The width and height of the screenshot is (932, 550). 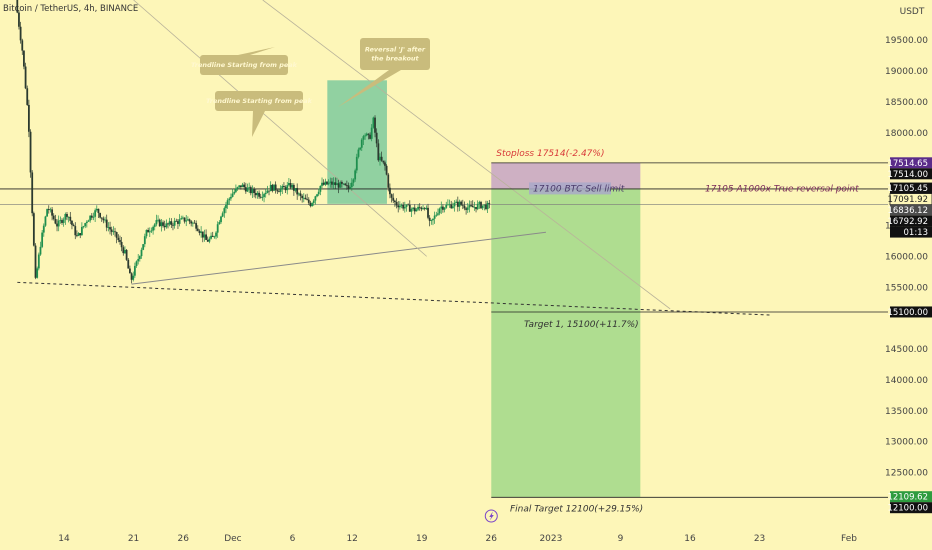 I want to click on price-tag: 16836.12, so click(x=909, y=210).